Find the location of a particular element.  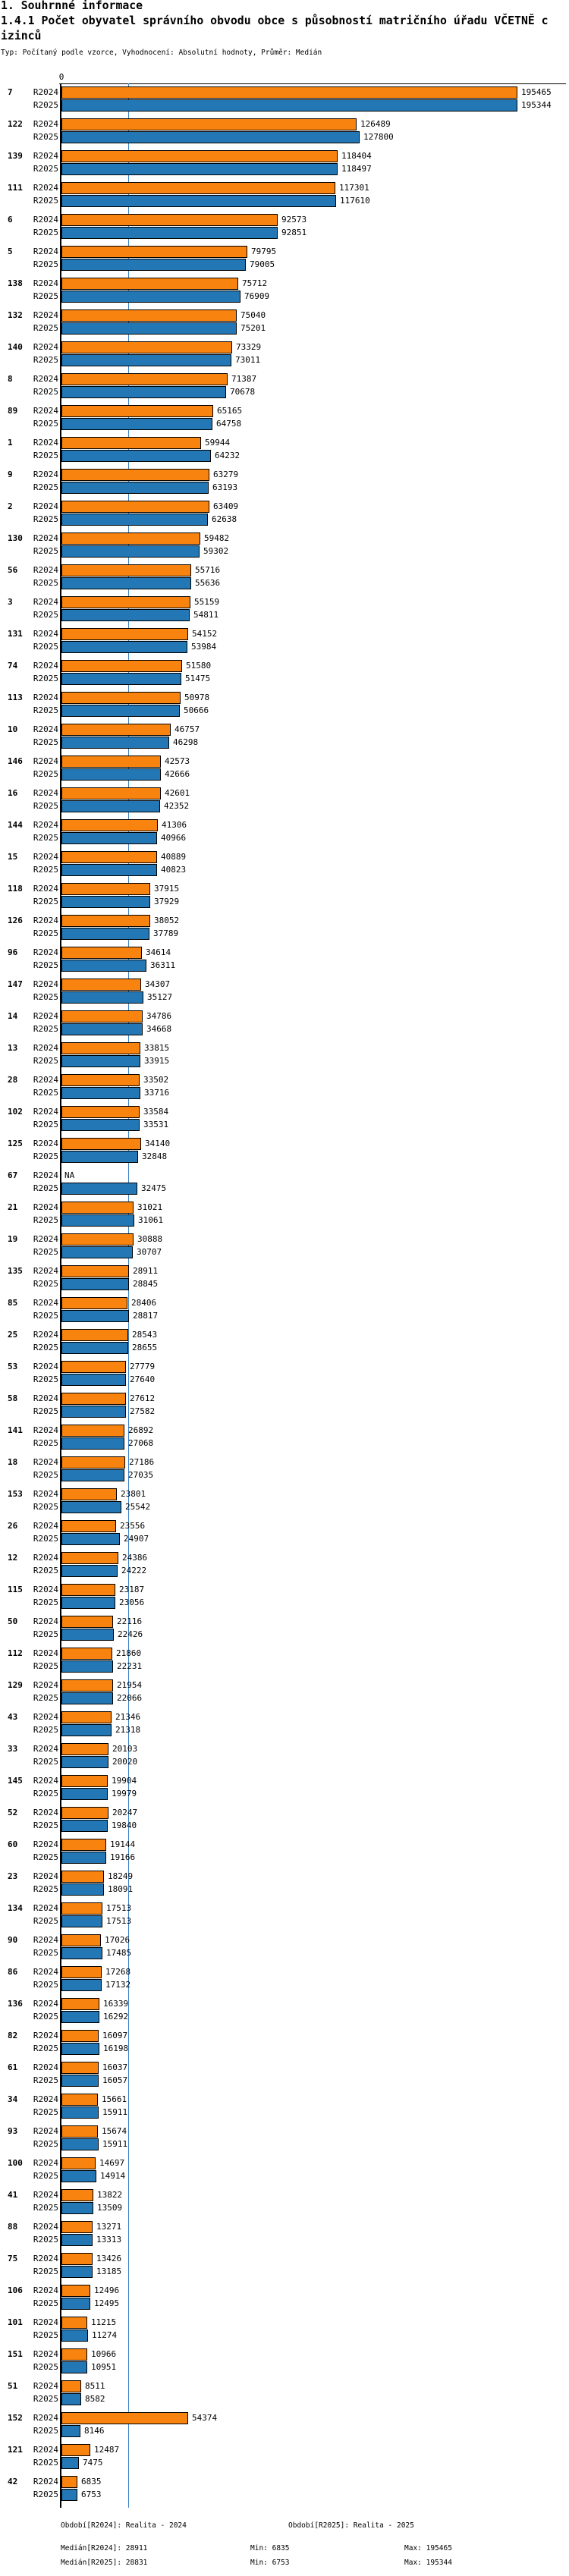

table-row: 18 R2024 27186 R2025 27035 is located at coordinates (284, 1472).